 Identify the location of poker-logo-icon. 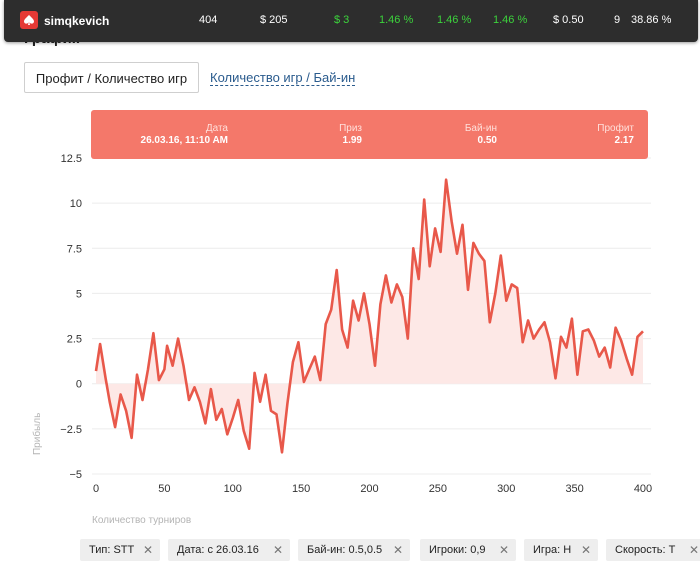
(29, 20).